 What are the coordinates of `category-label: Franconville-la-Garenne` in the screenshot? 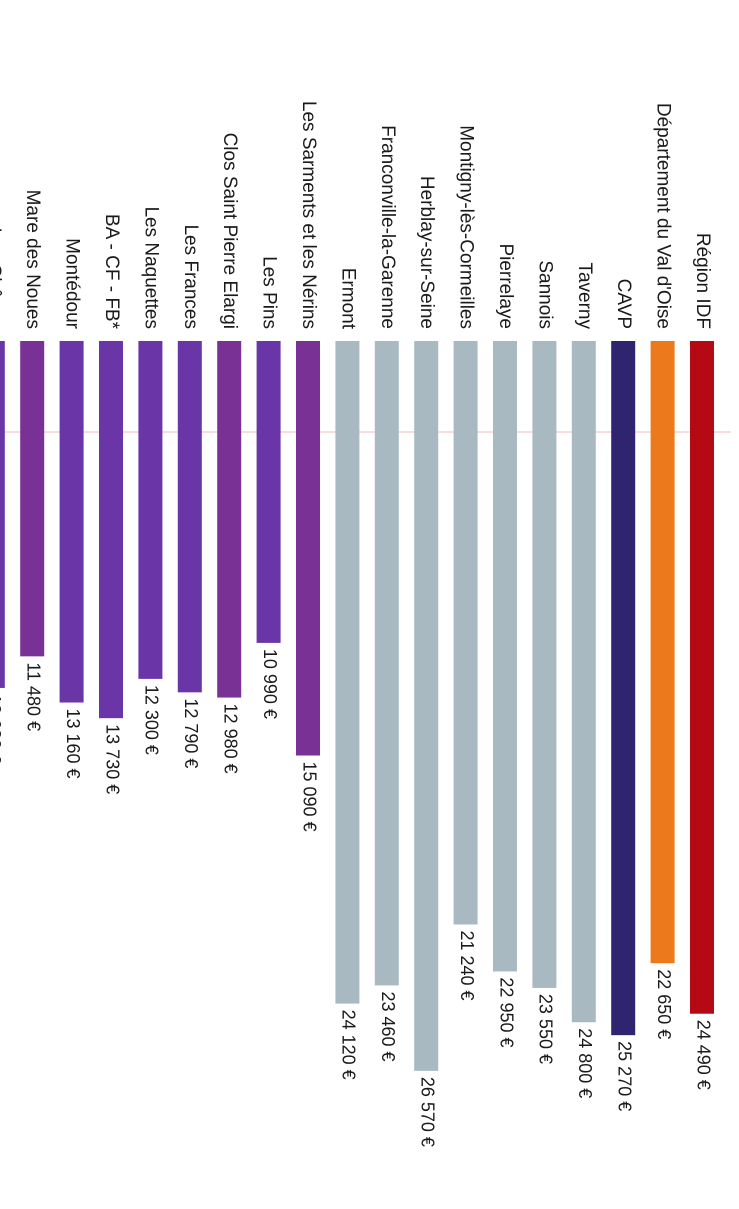 It's located at (387, 227).